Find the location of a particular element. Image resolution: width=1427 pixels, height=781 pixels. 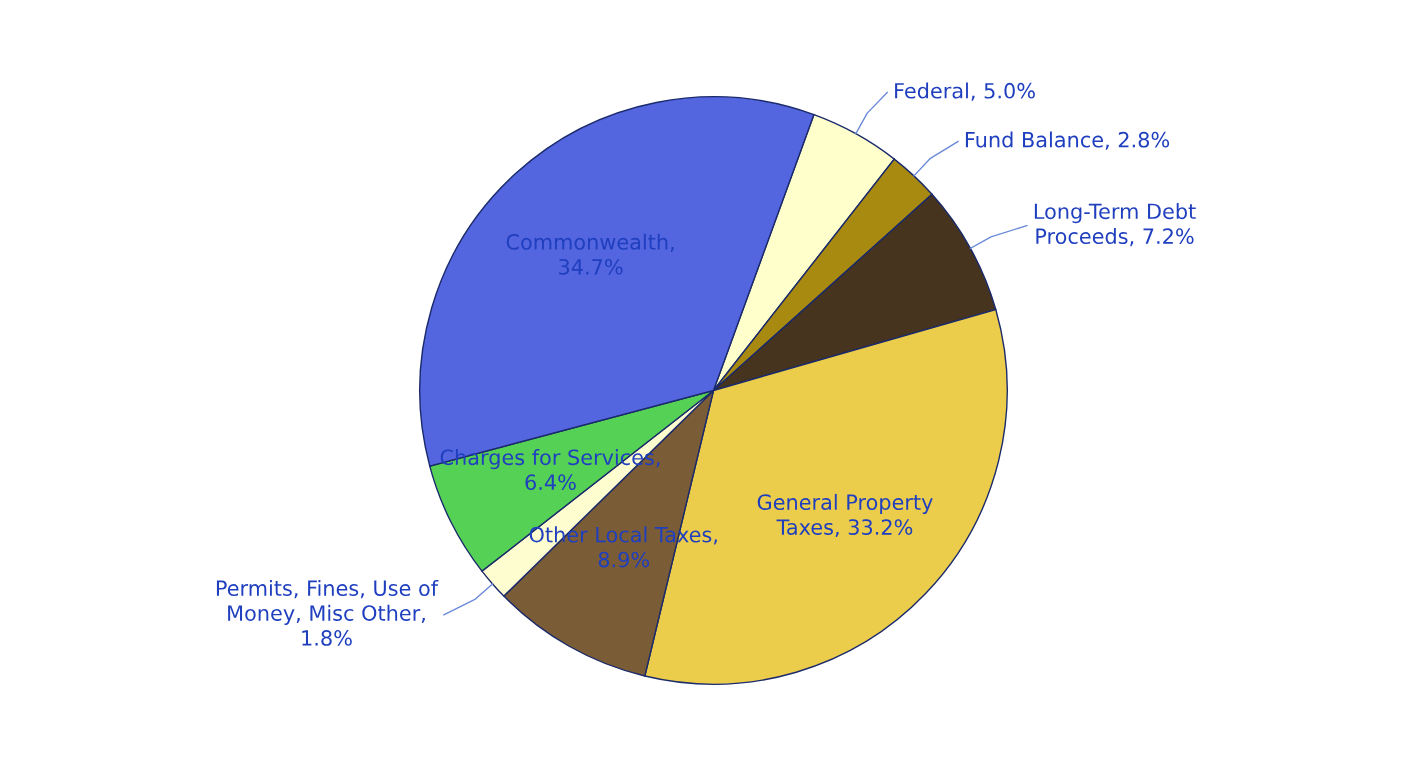

slice-label: Permits, Fines, Use of Money, Misc Other, 1.8% is located at coordinates (327, 612).